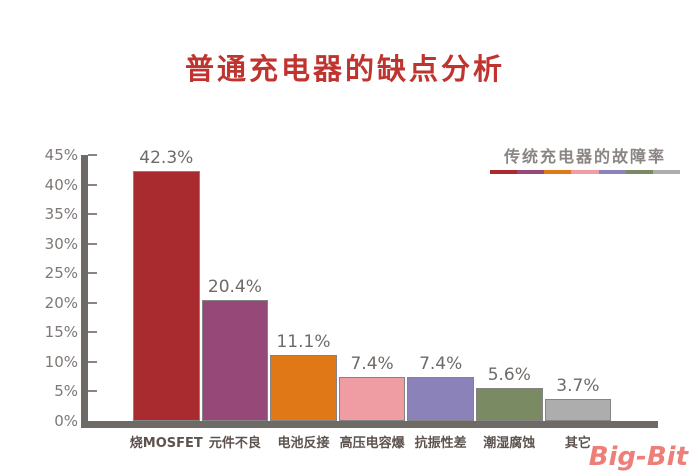  What do you see at coordinates (166, 443) in the screenshot?
I see `category-label: 烧MOSFET` at bounding box center [166, 443].